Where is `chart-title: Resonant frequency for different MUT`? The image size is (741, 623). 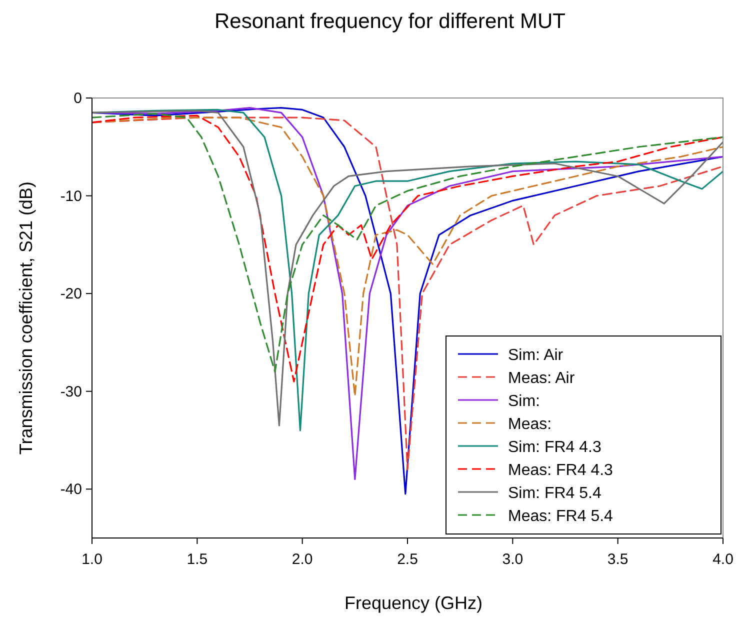 chart-title: Resonant frequency for different MUT is located at coordinates (390, 21).